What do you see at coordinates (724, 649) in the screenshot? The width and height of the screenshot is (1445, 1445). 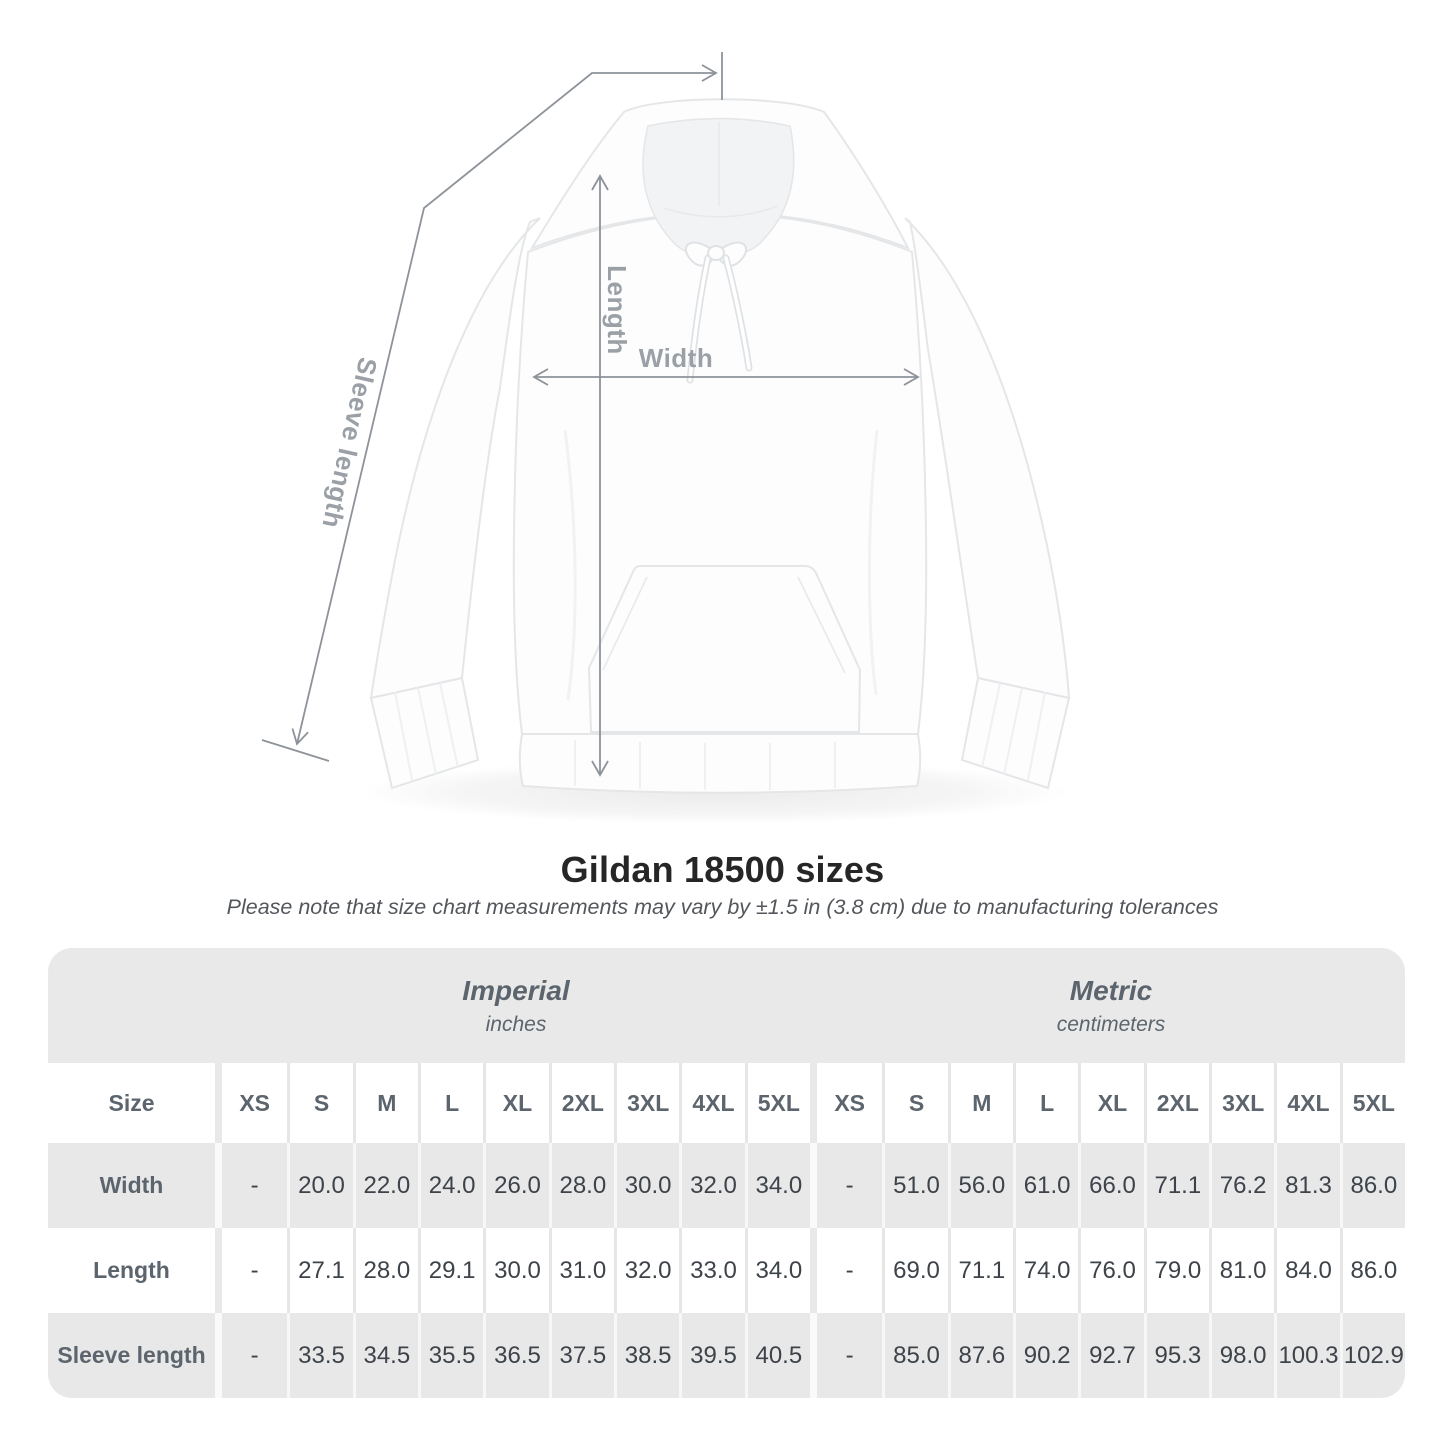 I see `hoodie-pocket` at bounding box center [724, 649].